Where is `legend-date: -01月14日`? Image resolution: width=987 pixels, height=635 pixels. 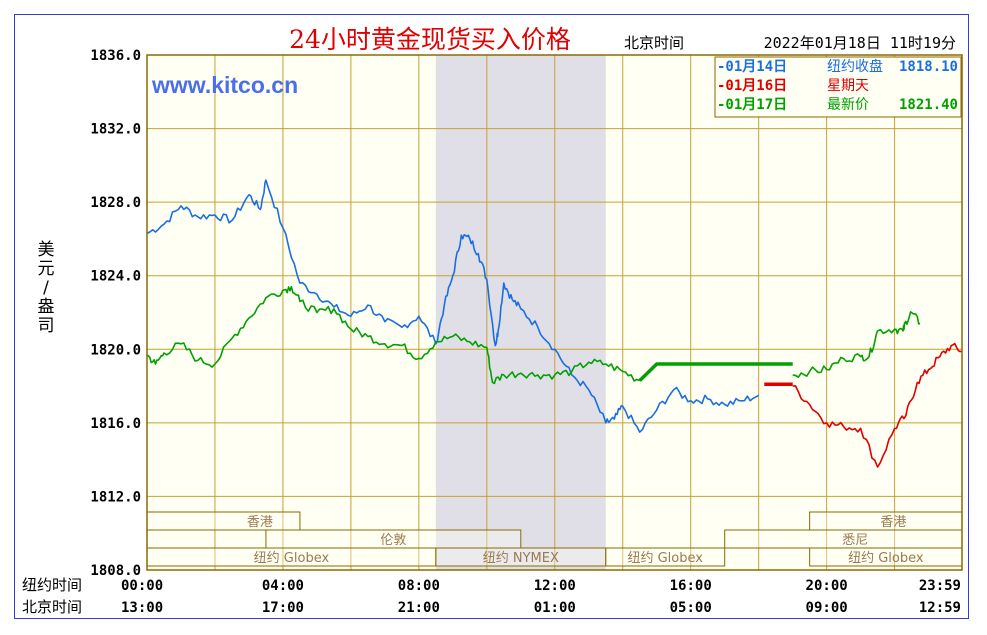 legend-date: -01月14日 is located at coordinates (752, 67).